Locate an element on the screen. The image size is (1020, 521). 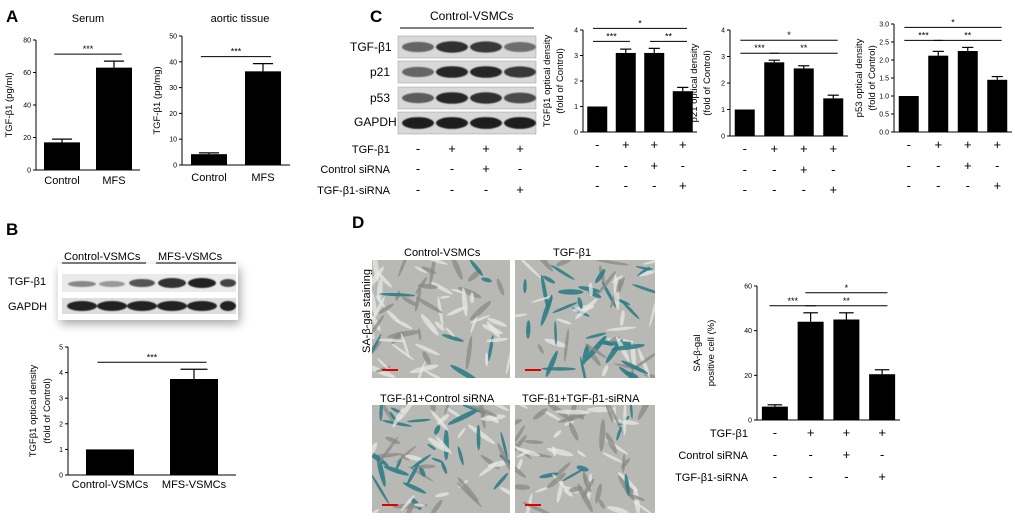
blot-b-row-gapdh: GAPDH is located at coordinates (27, 307).